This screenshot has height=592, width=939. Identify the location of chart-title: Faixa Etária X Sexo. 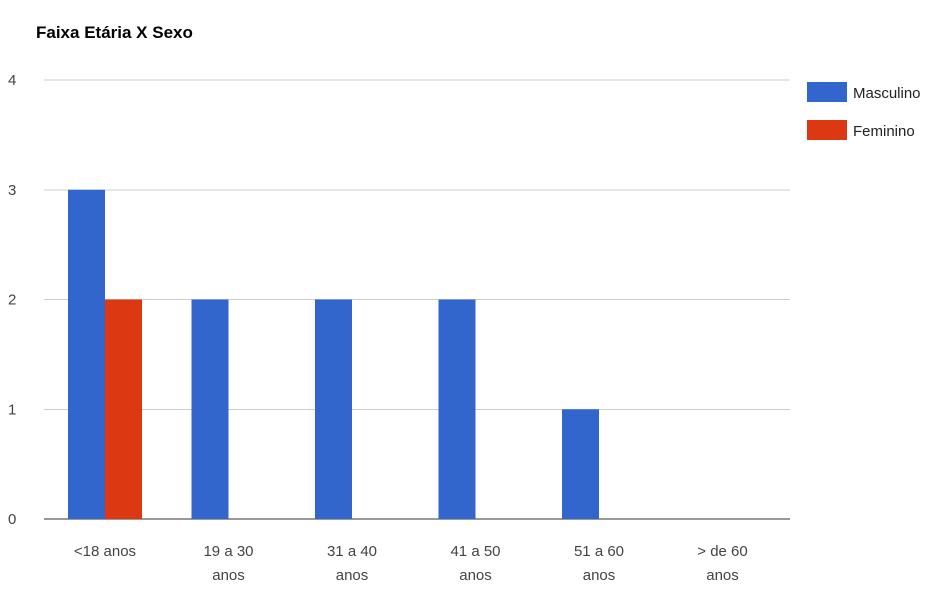
(114, 32).